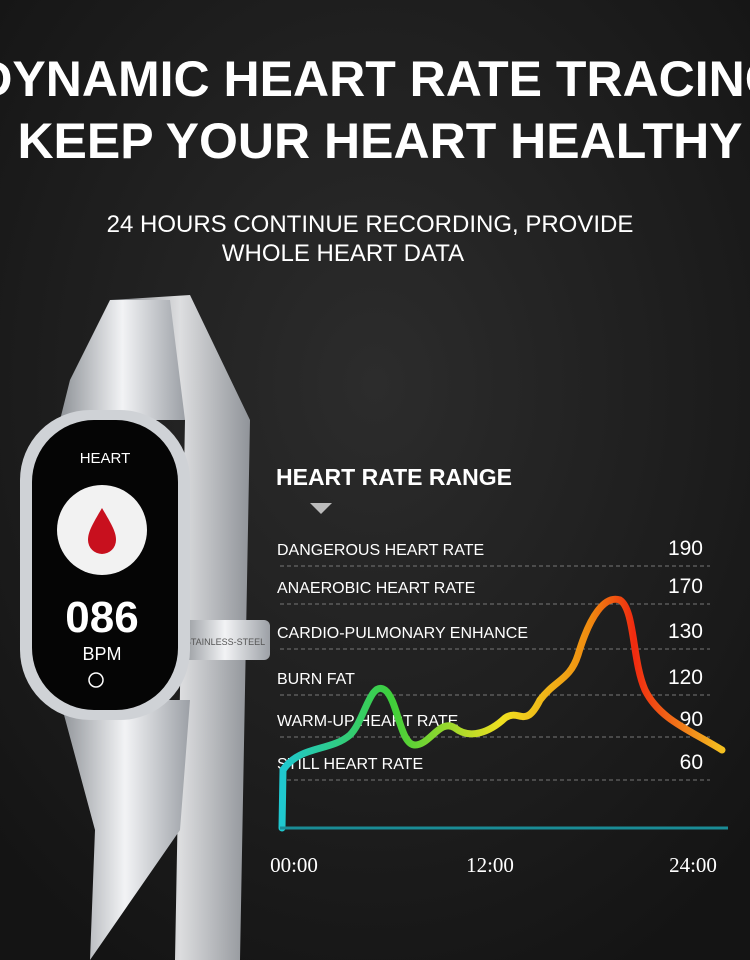 The image size is (750, 960). Describe the element at coordinates (685, 677) in the screenshot. I see `zone-value: 120` at that location.